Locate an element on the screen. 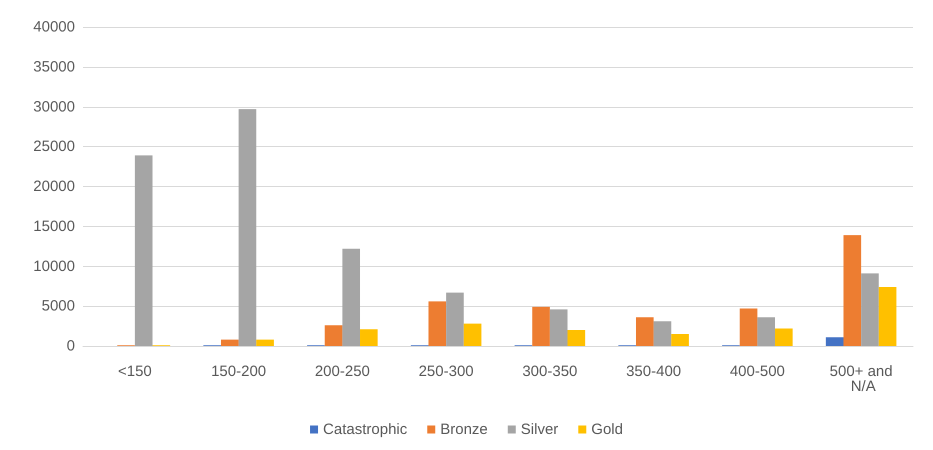 This screenshot has width=933, height=450. y-tick-label: 5000 is located at coordinates (58, 306).